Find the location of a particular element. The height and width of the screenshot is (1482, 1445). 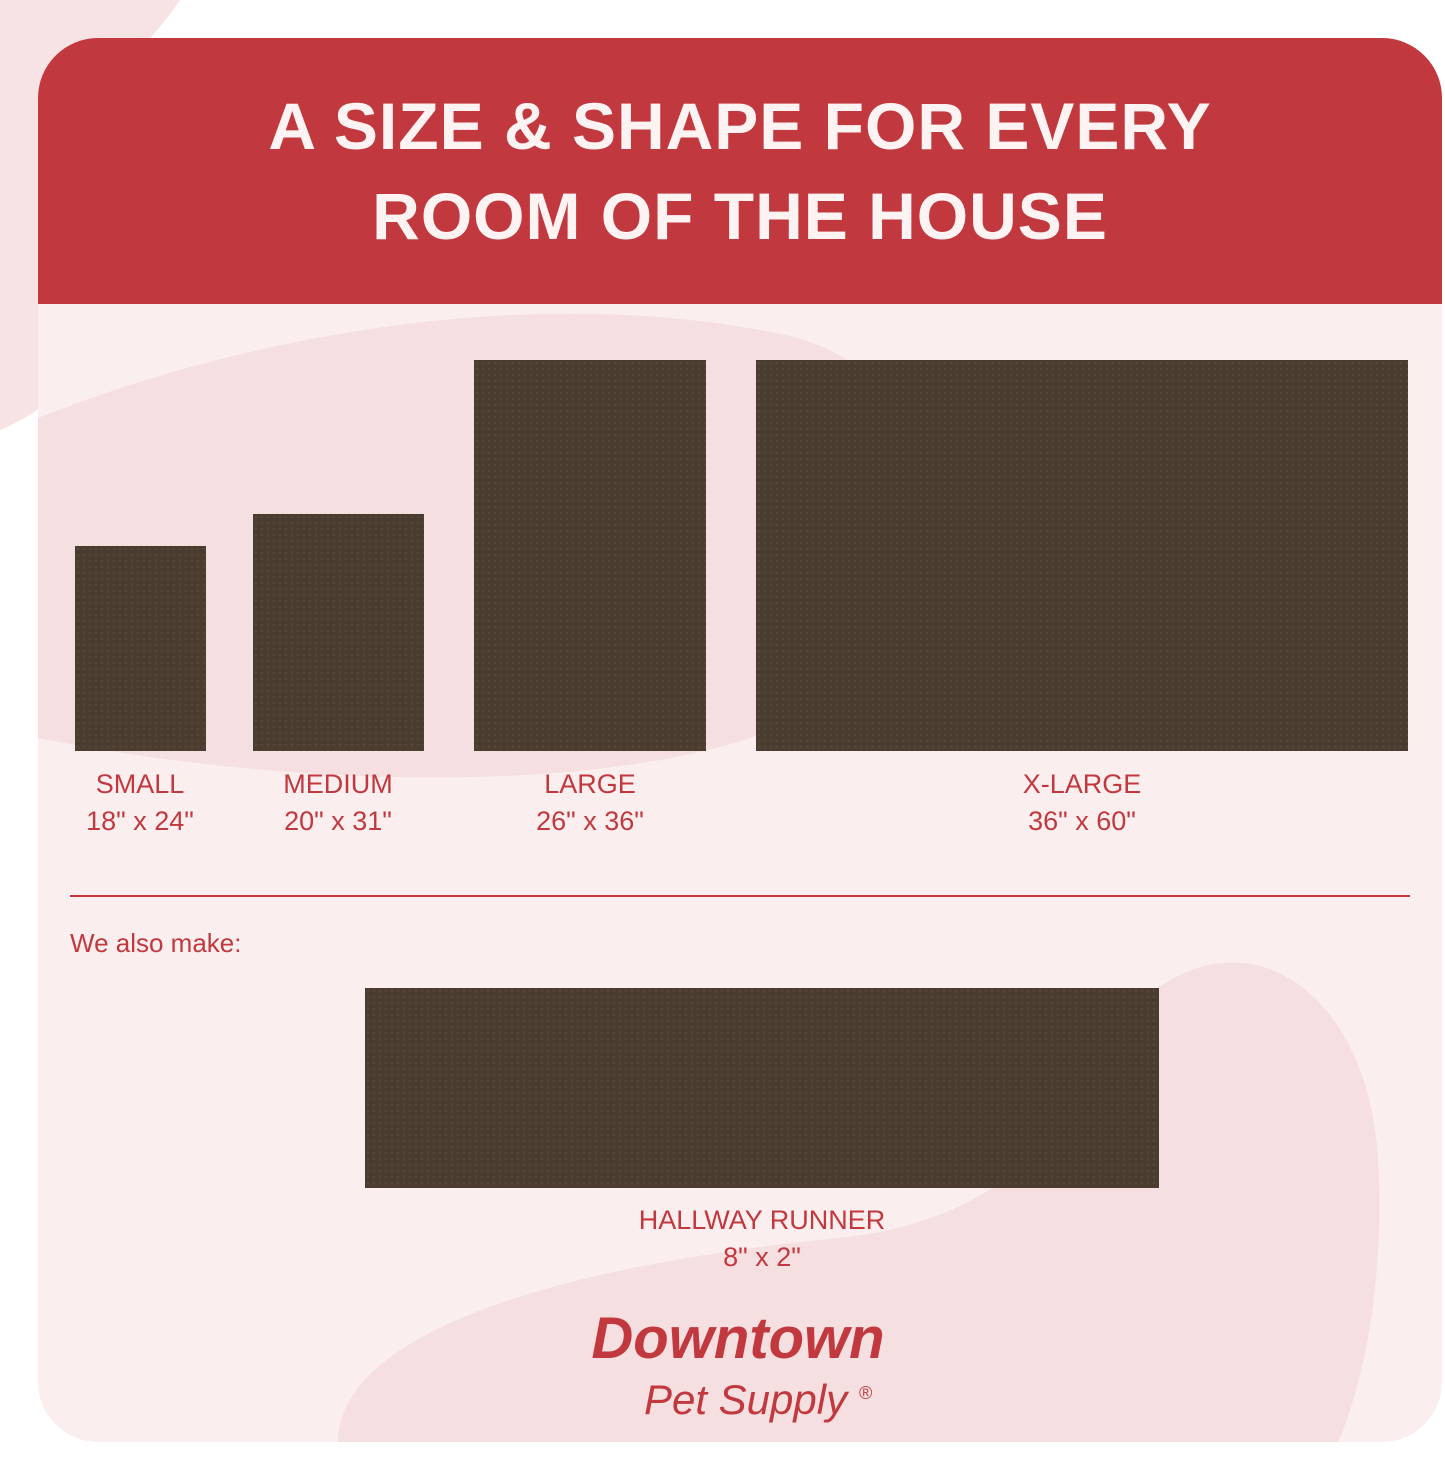

size-dims: 18" x 24" is located at coordinates (140, 821).